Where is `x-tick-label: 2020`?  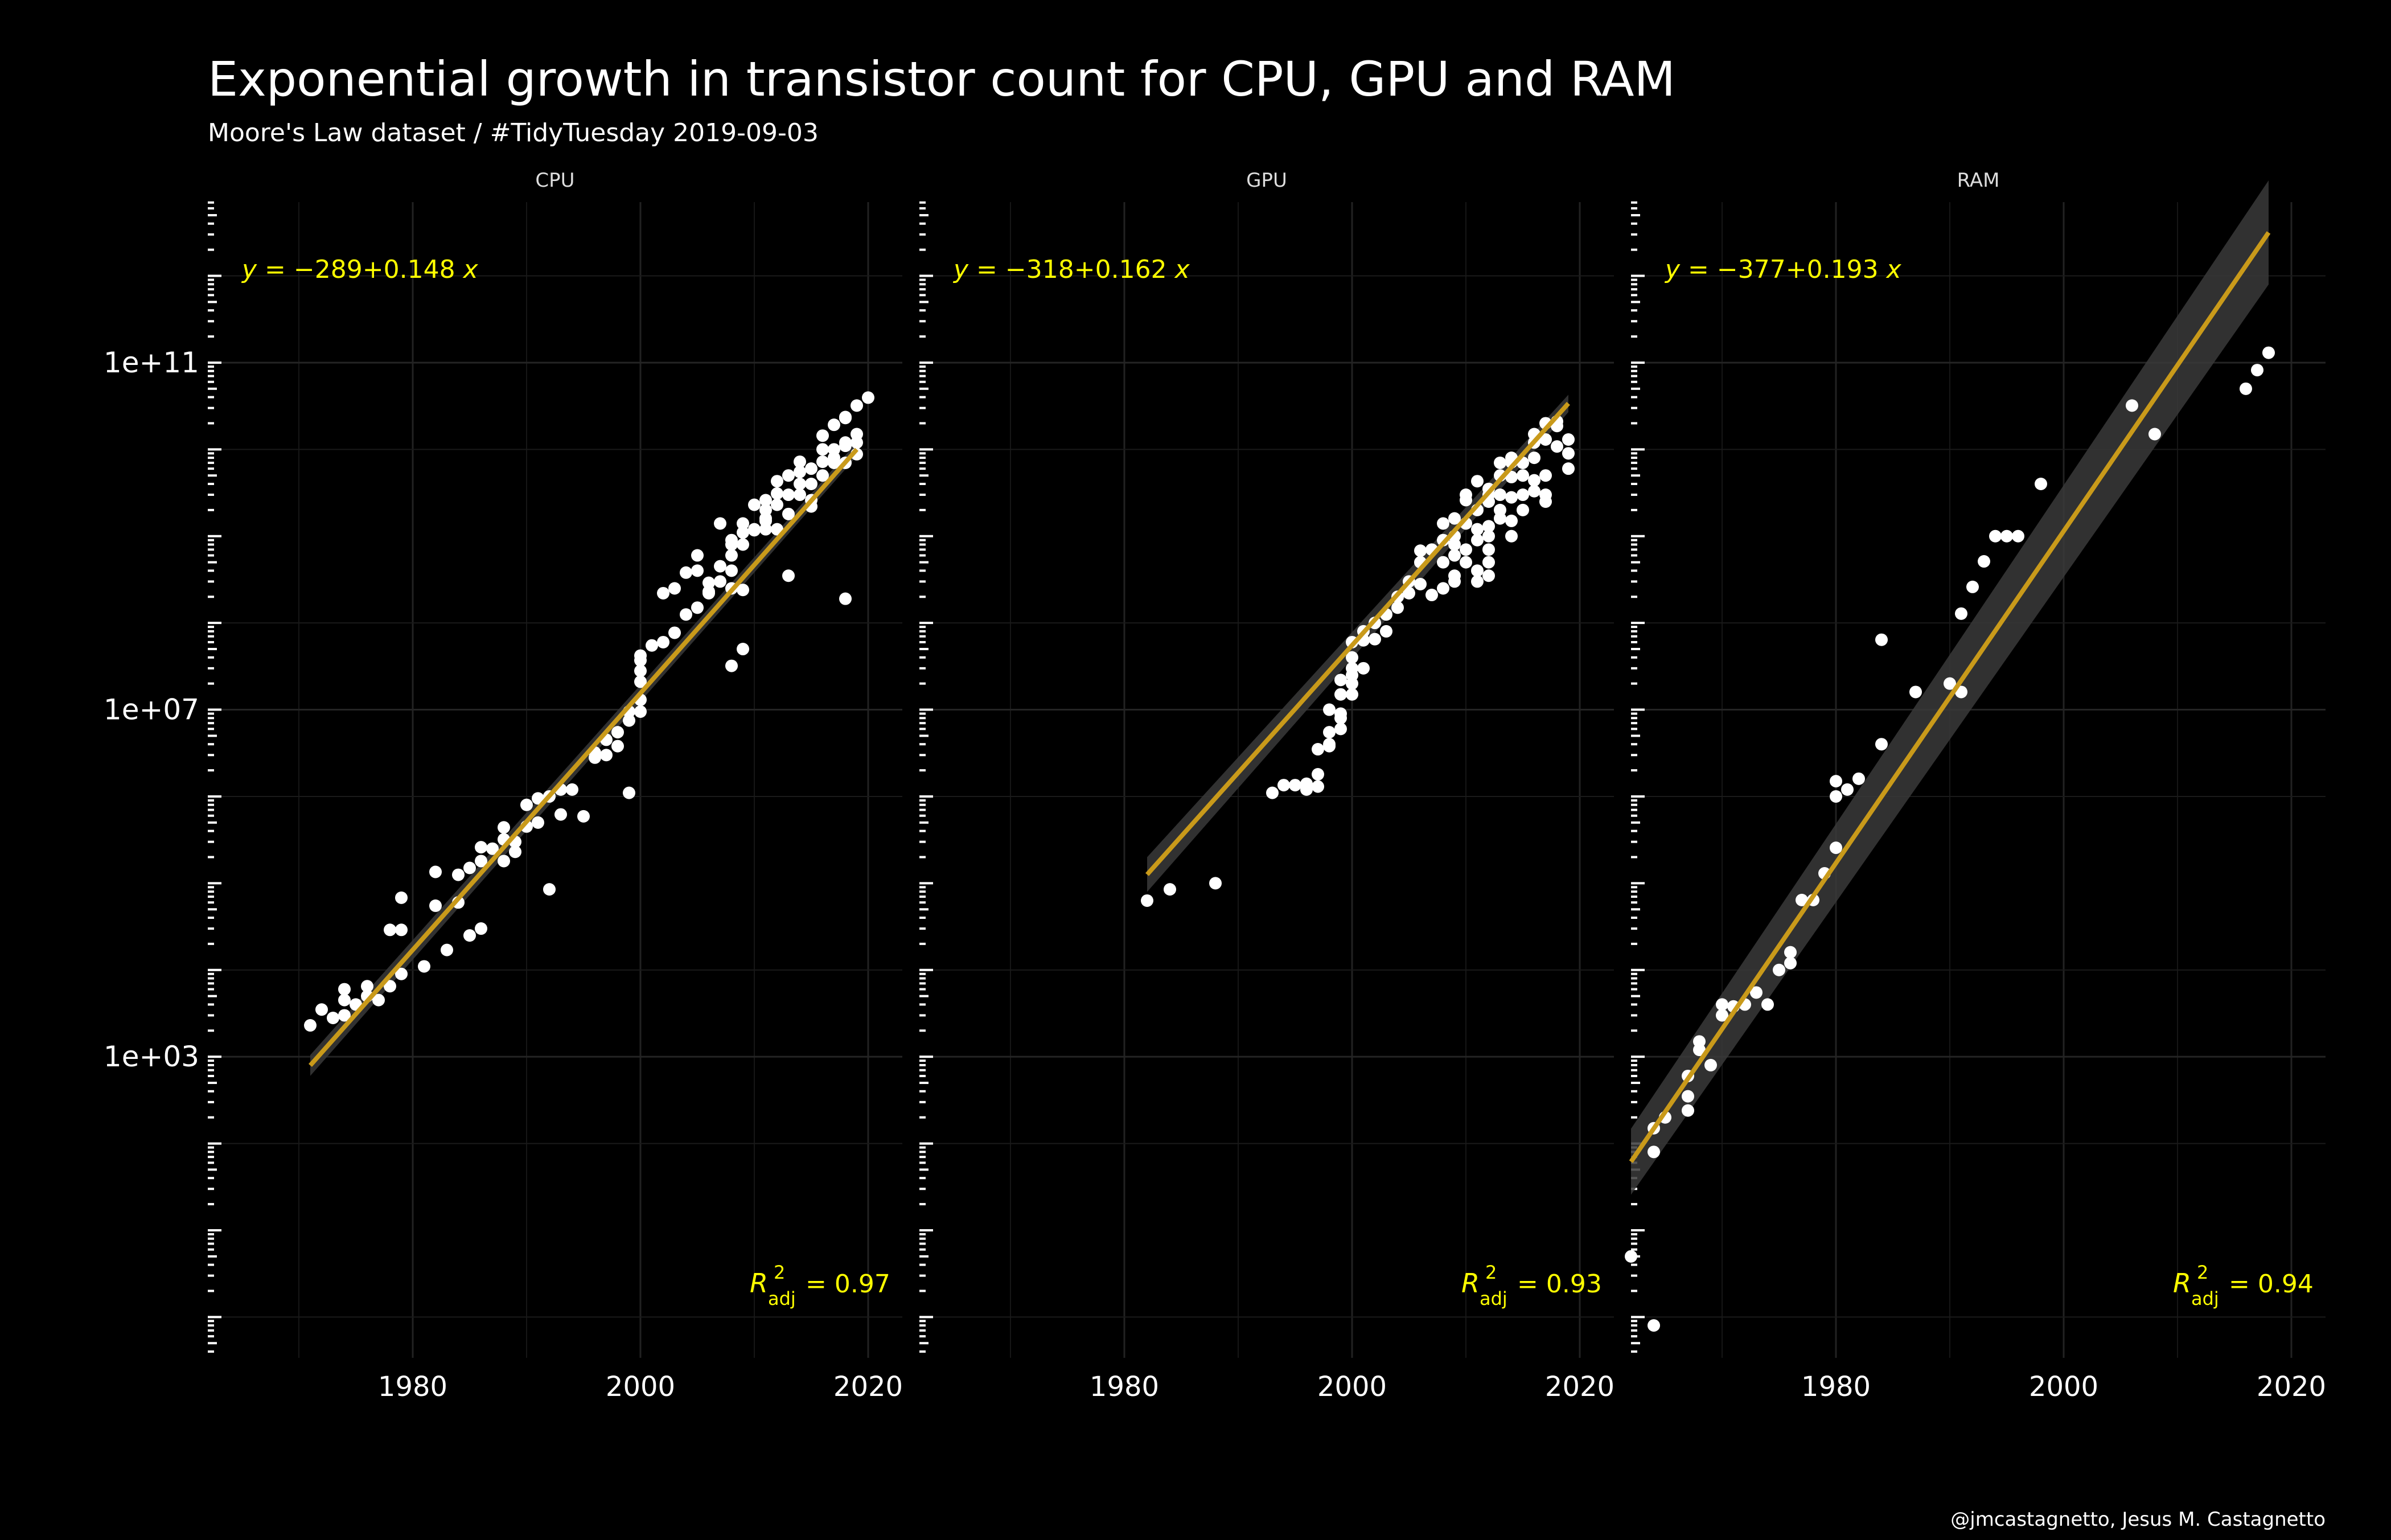
x-tick-label: 2020 is located at coordinates (868, 1387).